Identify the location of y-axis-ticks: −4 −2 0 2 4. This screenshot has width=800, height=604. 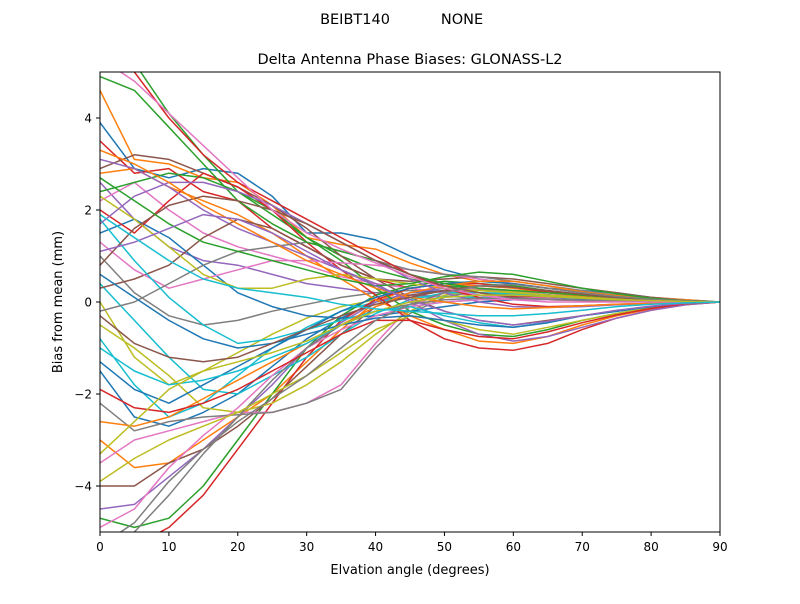
(87, 303).